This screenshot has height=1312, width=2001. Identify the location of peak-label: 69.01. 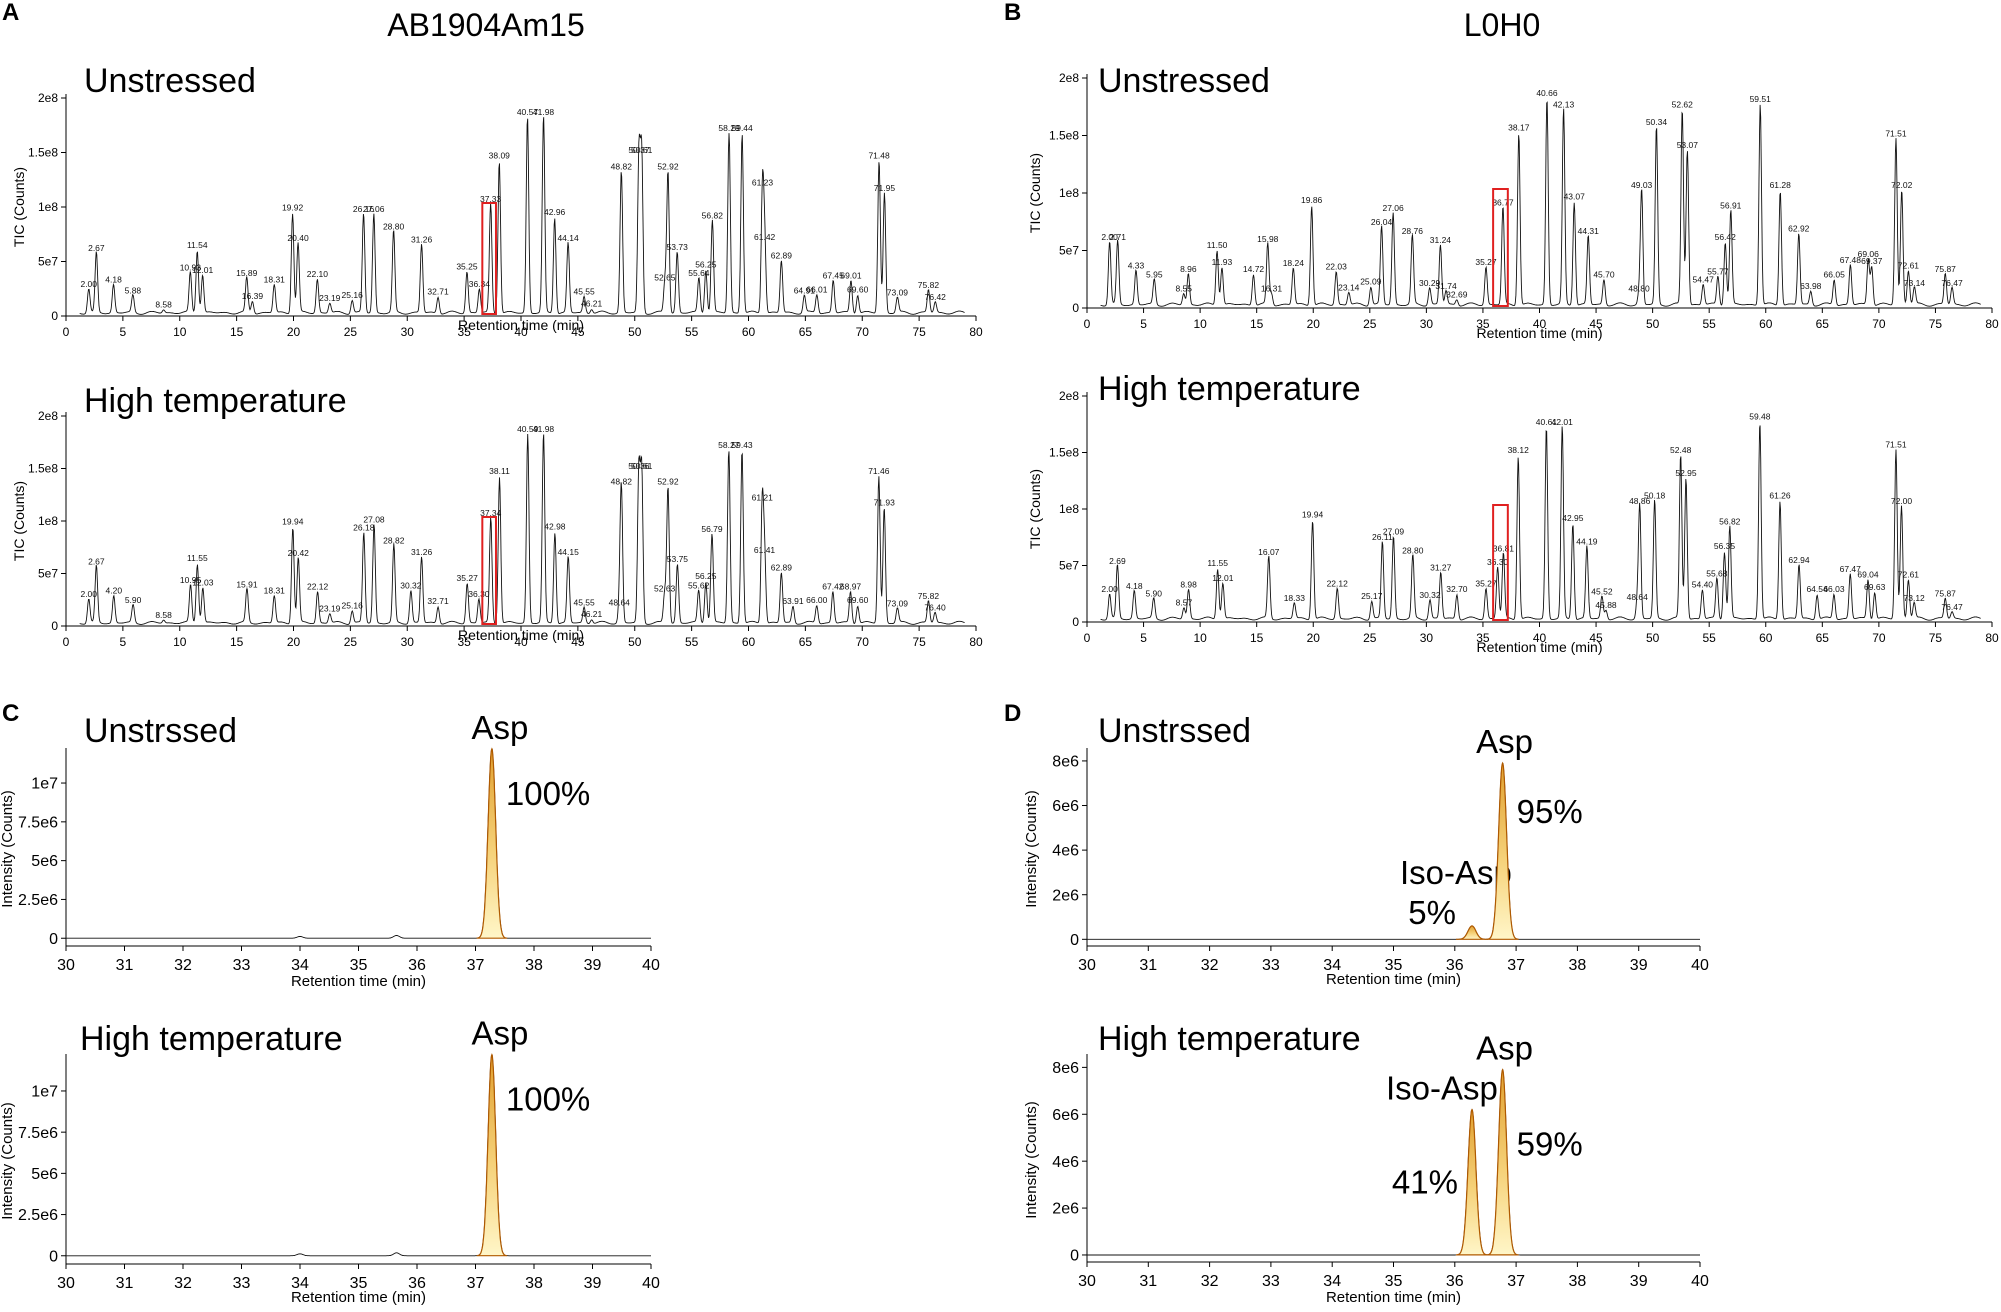
(851, 275).